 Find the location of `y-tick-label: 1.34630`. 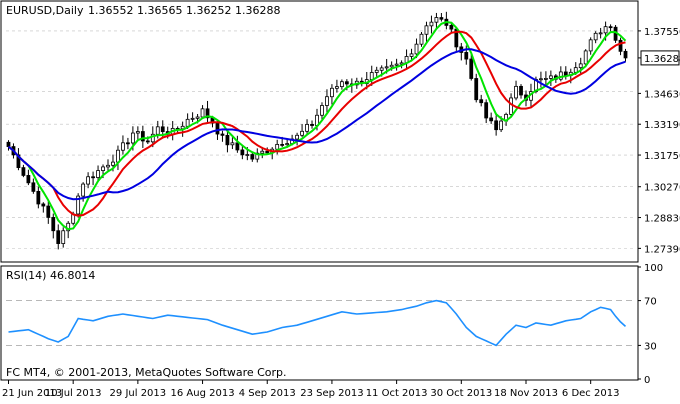

y-tick-label: 1.34630 is located at coordinates (662, 94).